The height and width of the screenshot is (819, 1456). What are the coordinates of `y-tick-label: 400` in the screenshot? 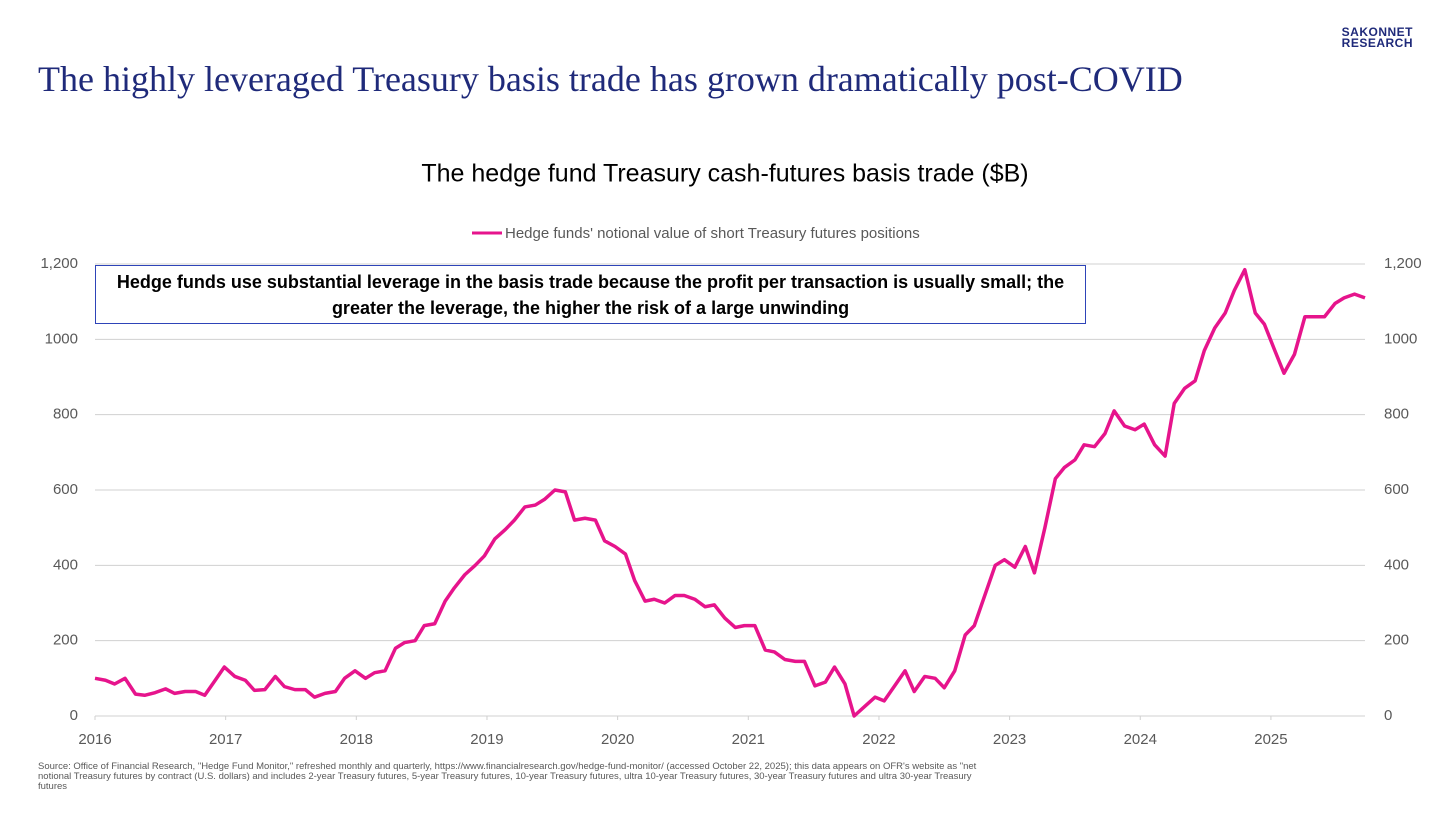 It's located at (65, 564).